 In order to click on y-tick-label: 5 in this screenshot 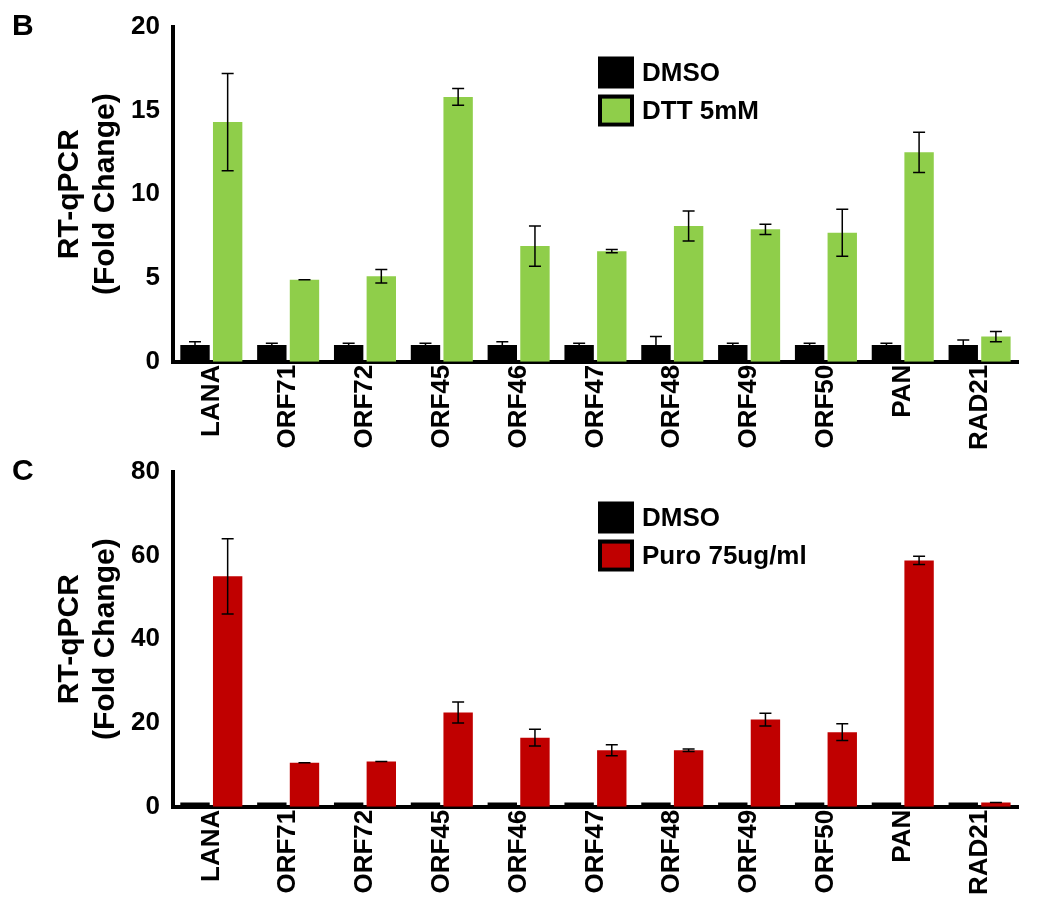, I will do `click(152, 276)`.